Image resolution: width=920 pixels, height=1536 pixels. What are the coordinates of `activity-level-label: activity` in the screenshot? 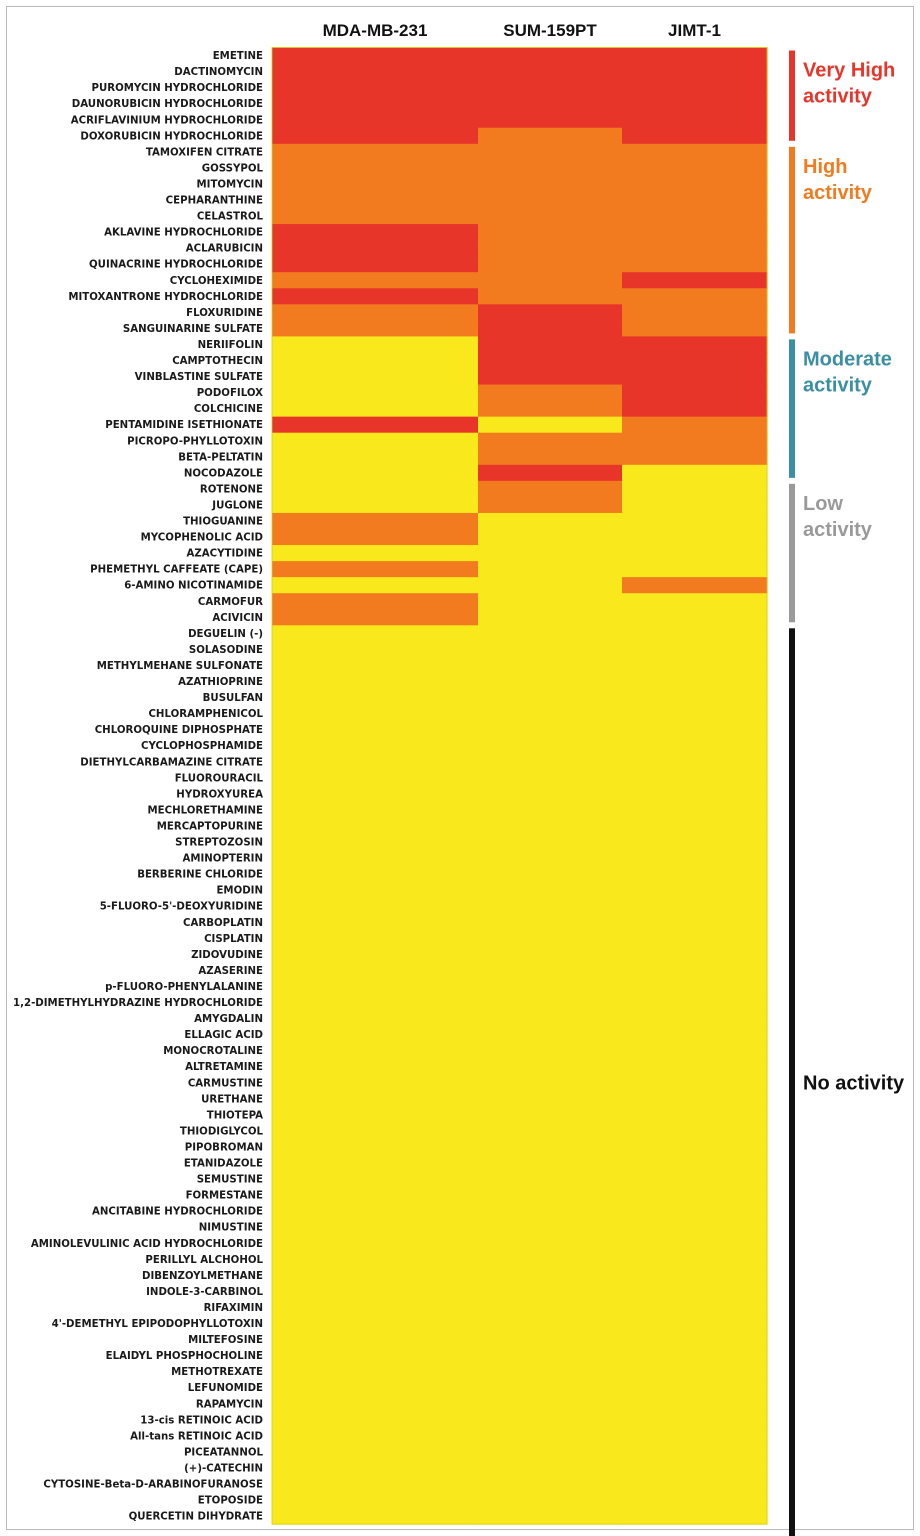 It's located at (838, 385).